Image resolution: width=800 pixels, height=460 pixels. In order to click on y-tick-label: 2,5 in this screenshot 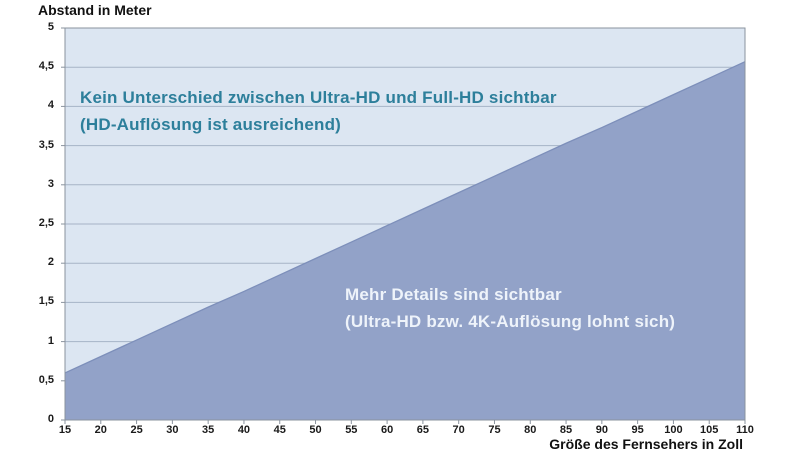, I will do `click(46, 223)`.